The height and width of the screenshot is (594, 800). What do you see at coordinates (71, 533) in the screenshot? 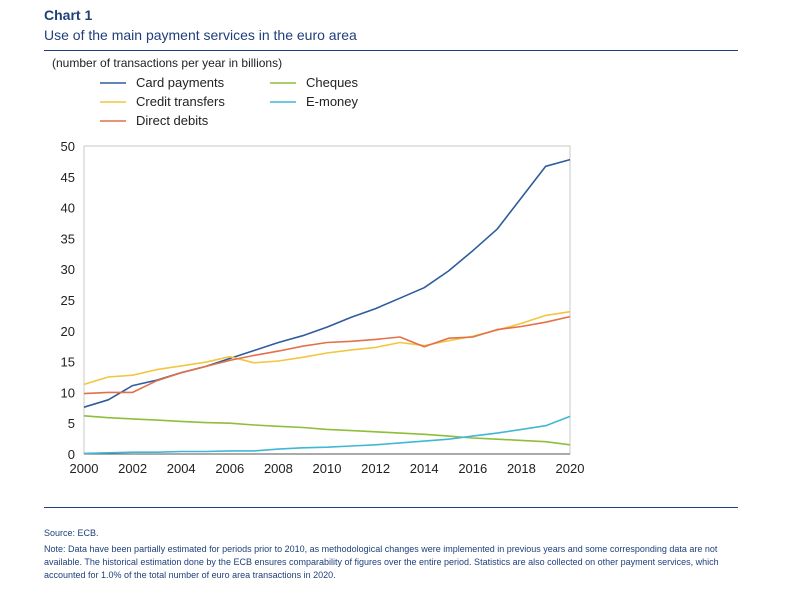
I see `source-note: Source: ECB.` at bounding box center [71, 533].